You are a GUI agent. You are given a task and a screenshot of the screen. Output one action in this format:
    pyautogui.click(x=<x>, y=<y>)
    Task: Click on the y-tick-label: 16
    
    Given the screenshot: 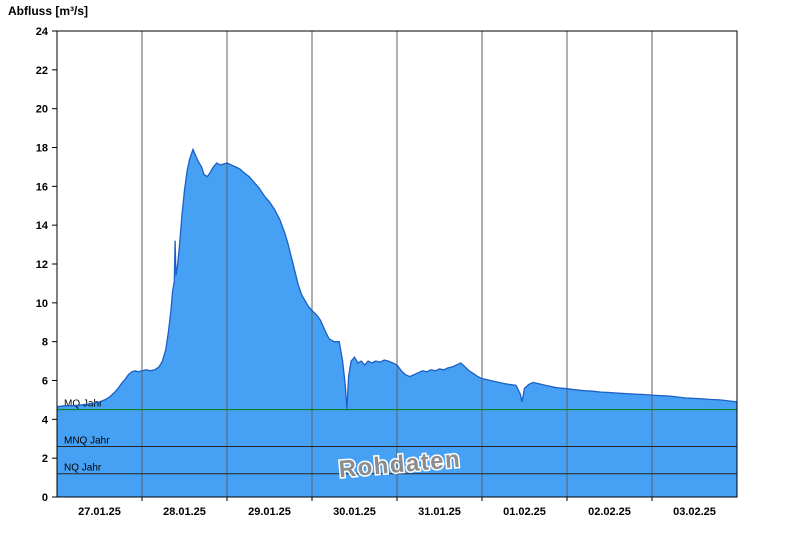 What is the action you would take?
    pyautogui.click(x=42, y=187)
    